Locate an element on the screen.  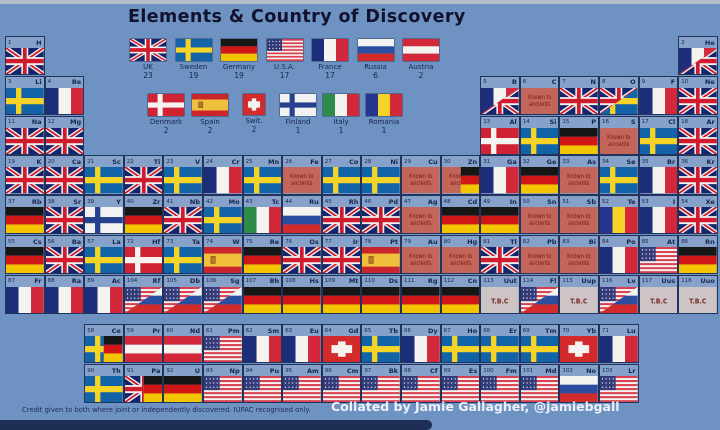
element-cell-si: 14 Si is located at coordinates (539, 135).